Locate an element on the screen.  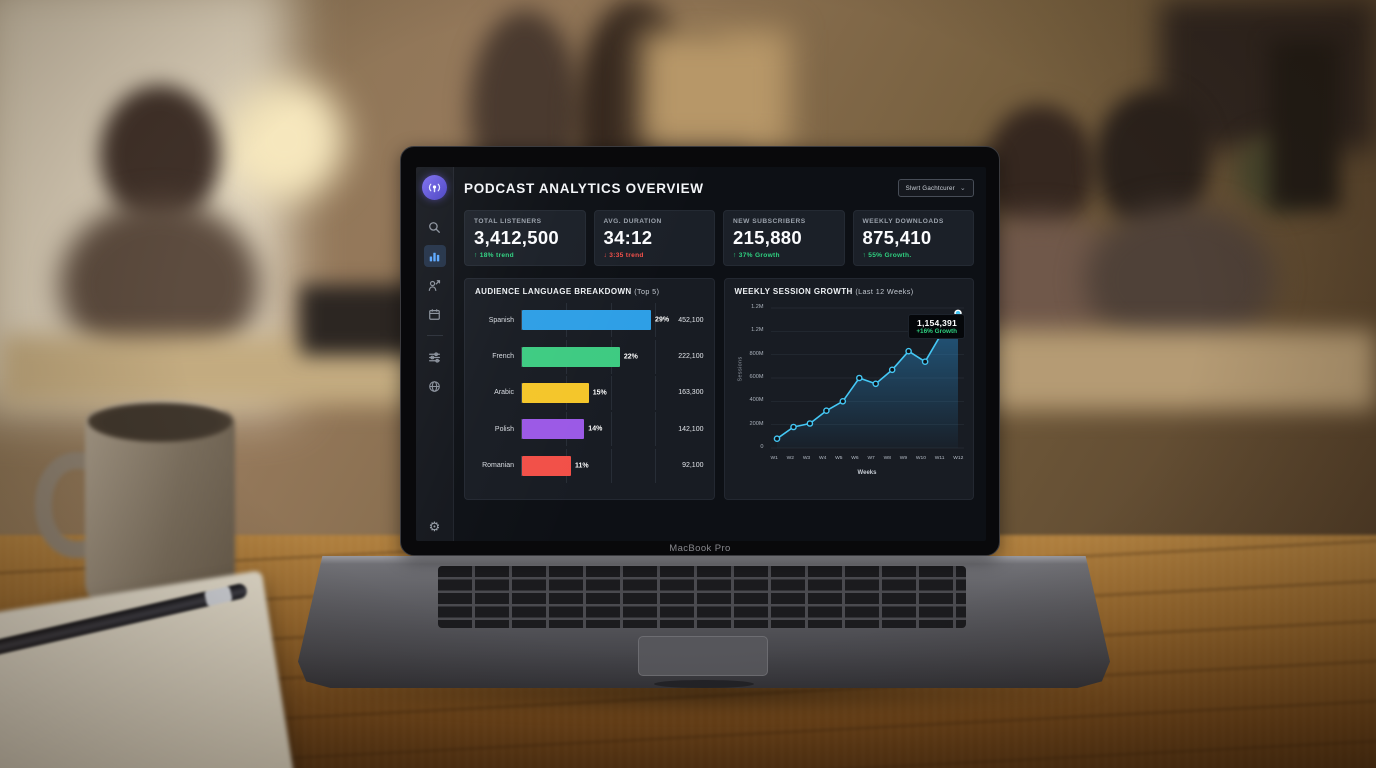
kpi-label: NEW SUBSCRIBERS is located at coordinates (769, 221).